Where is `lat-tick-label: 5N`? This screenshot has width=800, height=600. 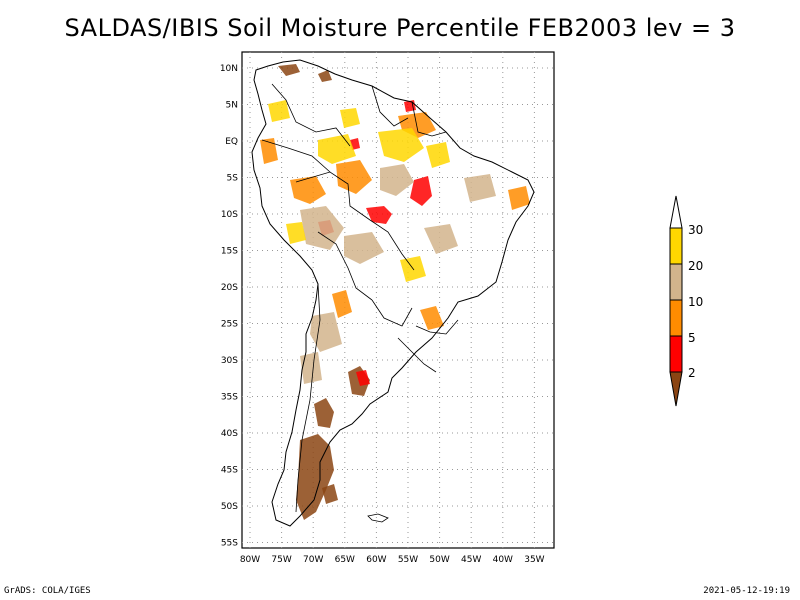
lat-tick-label: 5N is located at coordinates (232, 106).